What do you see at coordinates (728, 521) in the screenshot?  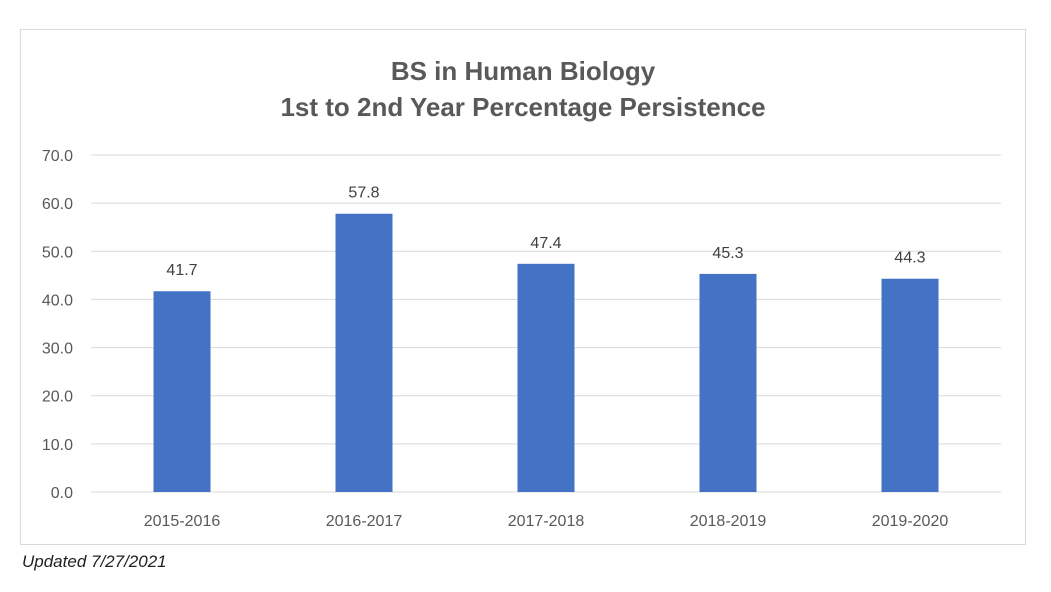 I see `x-tick-label: 2018-2019` at bounding box center [728, 521].